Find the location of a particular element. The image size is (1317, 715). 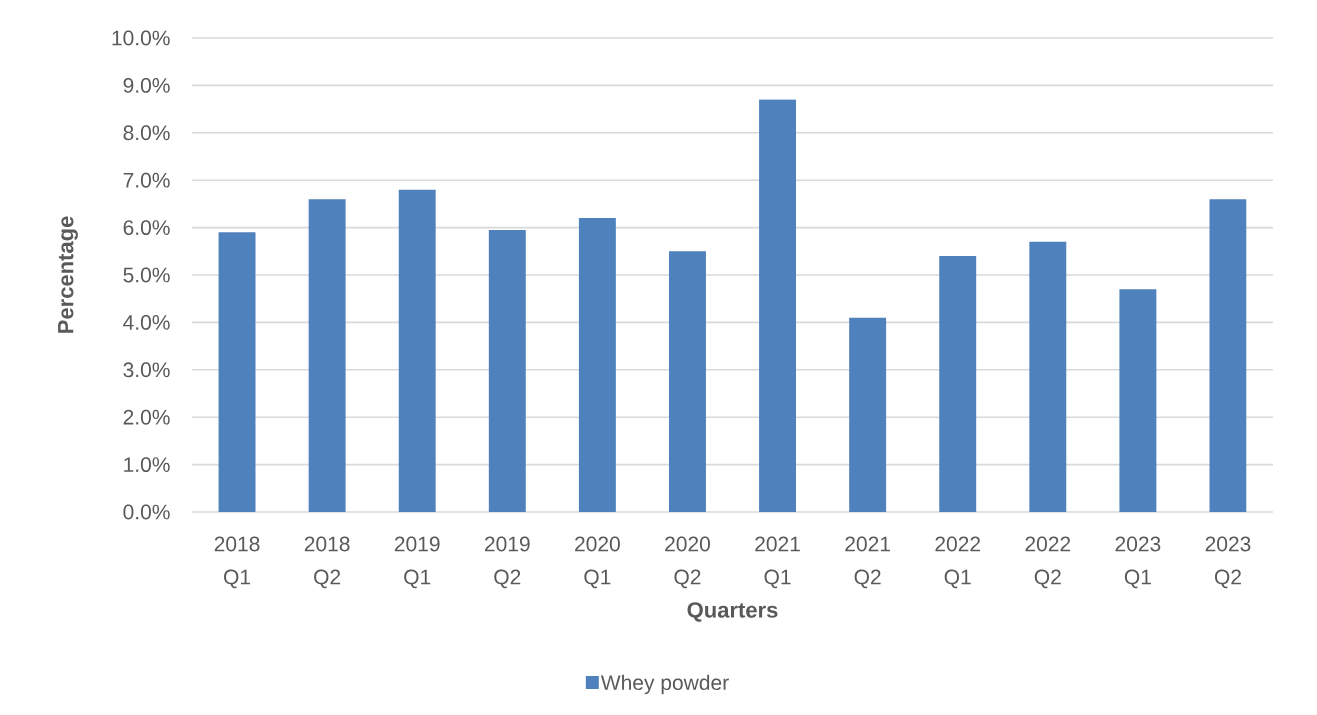

x-tick-label: 2019 Q1 is located at coordinates (417, 562).